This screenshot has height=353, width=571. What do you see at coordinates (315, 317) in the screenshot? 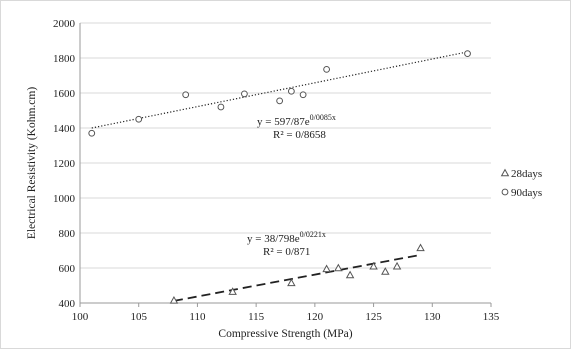
I see `x-tick-label: 120` at bounding box center [315, 317].